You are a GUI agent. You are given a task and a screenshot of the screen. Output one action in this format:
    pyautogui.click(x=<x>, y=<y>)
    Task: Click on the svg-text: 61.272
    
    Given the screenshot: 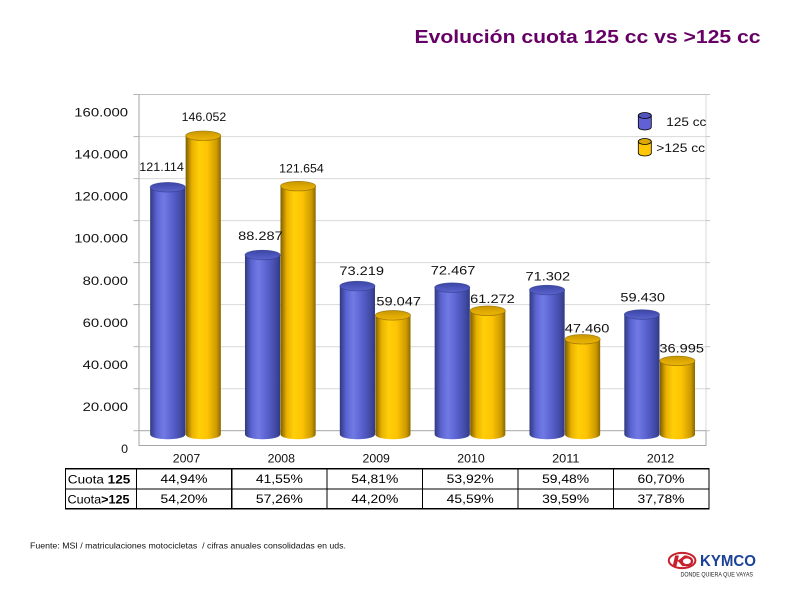 What is the action you would take?
    pyautogui.click(x=492, y=299)
    